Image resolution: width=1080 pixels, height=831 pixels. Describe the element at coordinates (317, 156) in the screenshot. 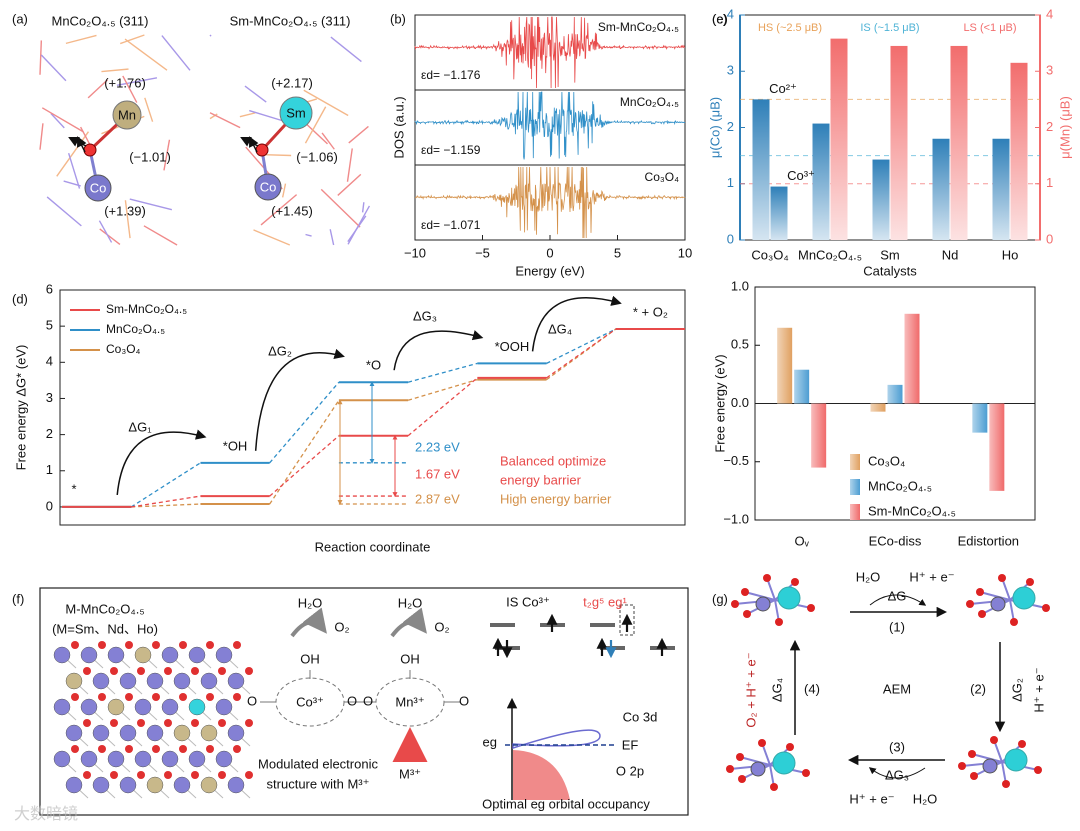

I see `diagram-text: (−1.06)` at that location.